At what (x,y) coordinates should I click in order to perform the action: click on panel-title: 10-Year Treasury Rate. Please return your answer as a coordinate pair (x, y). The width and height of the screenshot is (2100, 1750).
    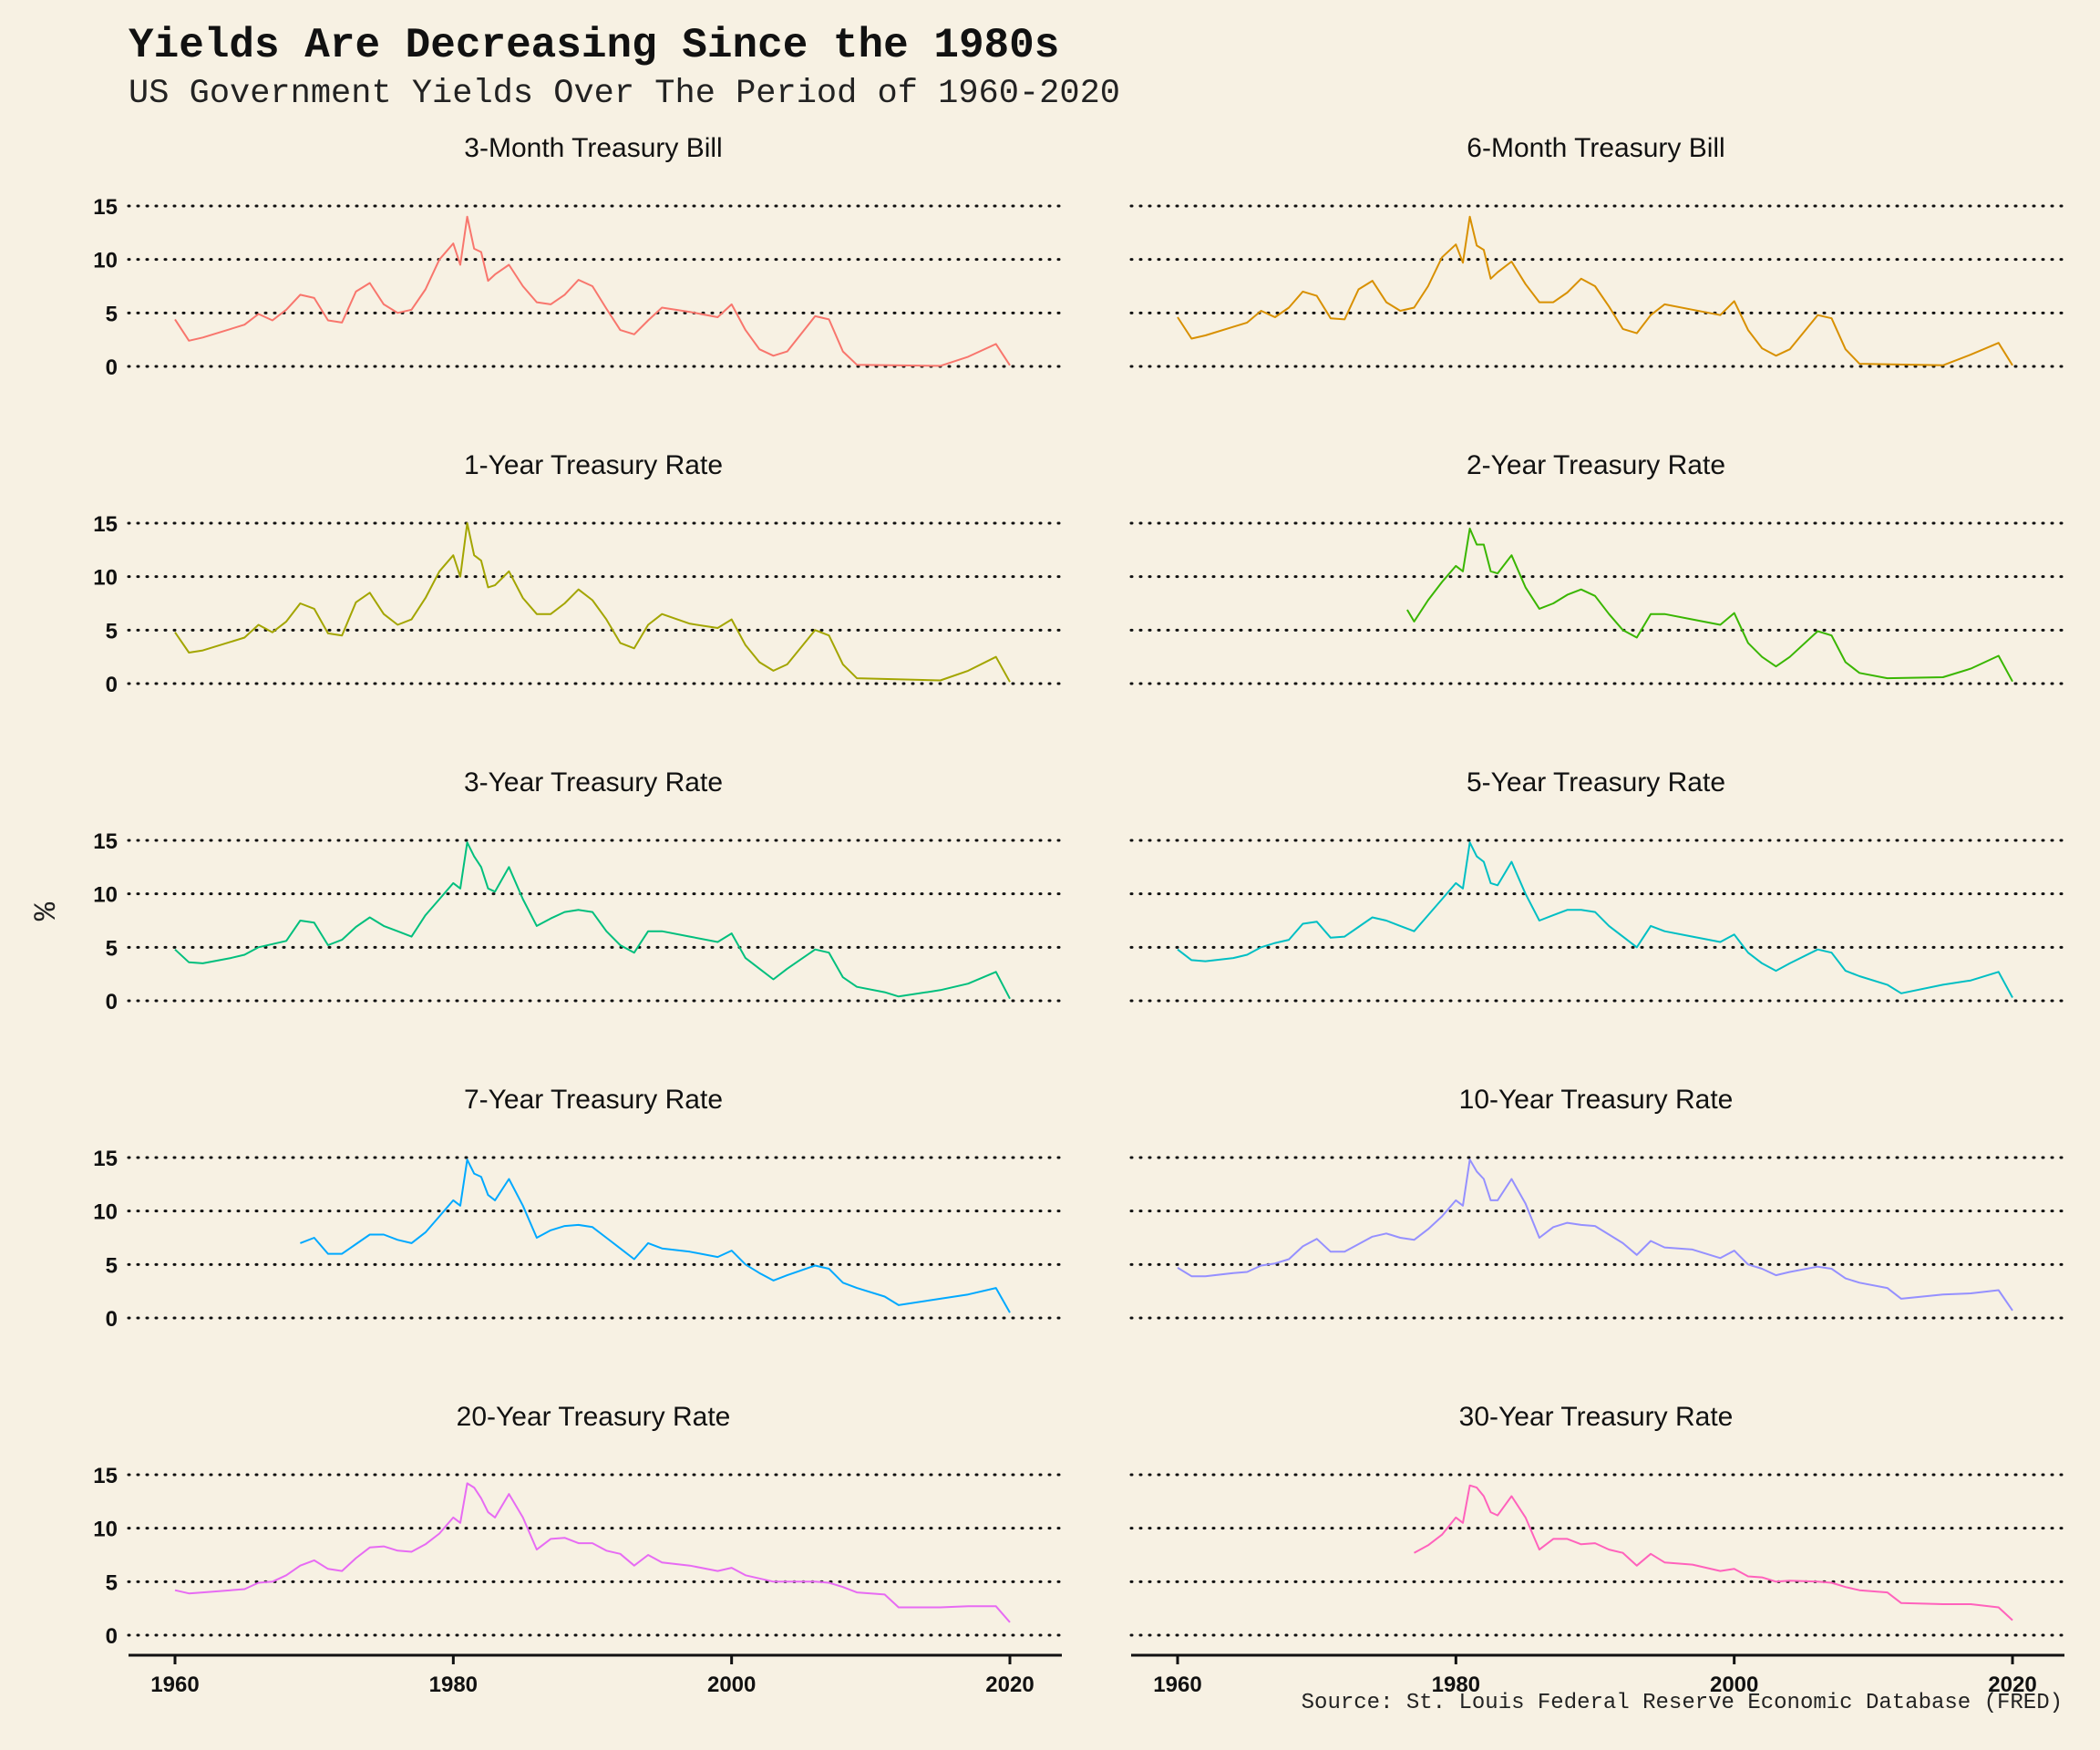
    Looking at the image, I should click on (1596, 1100).